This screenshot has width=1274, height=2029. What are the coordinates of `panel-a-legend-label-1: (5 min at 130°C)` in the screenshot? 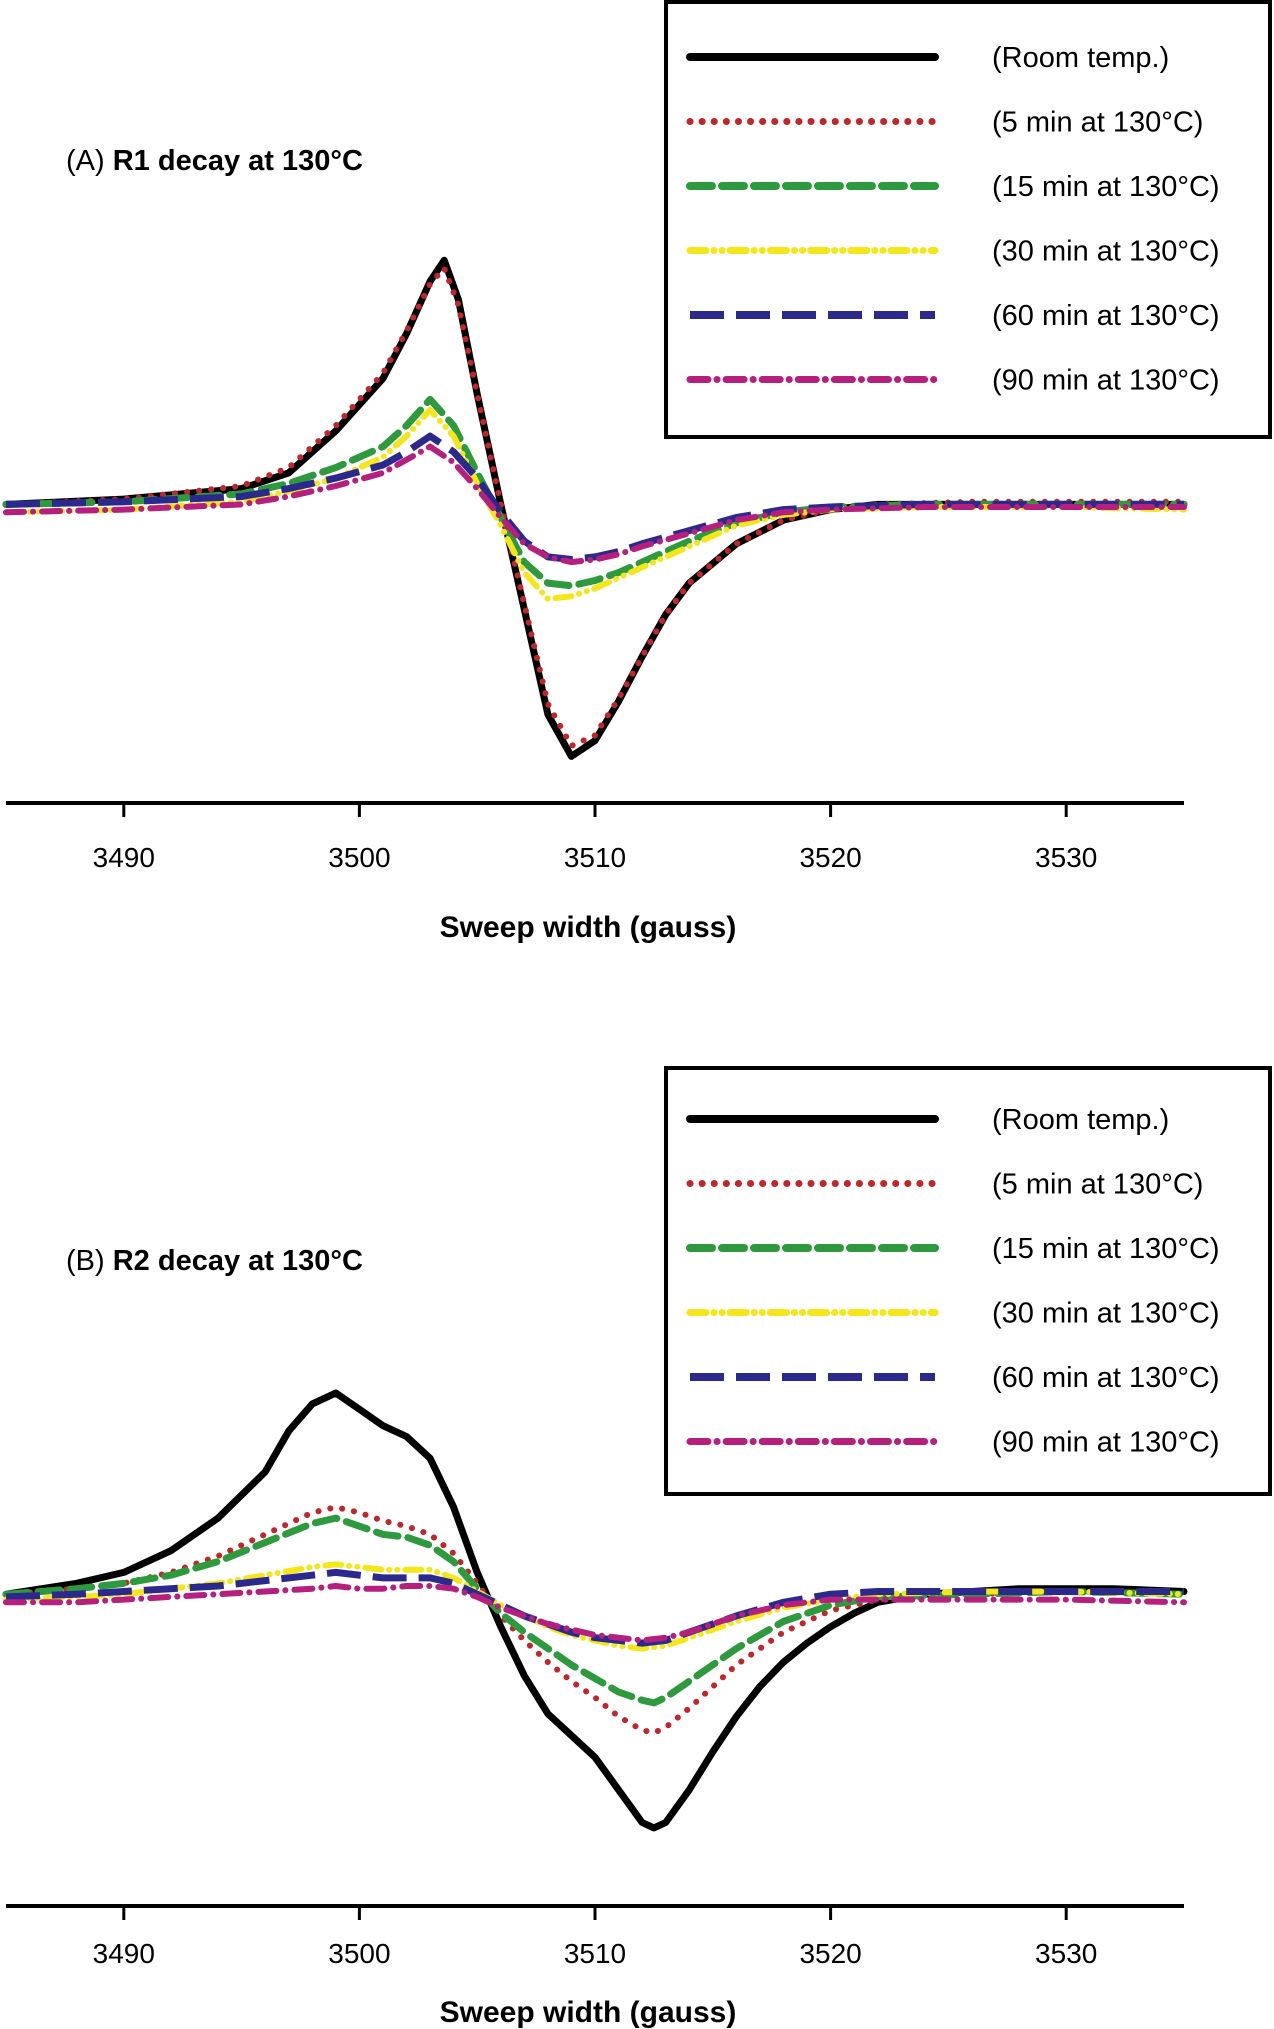 It's located at (1097, 123).